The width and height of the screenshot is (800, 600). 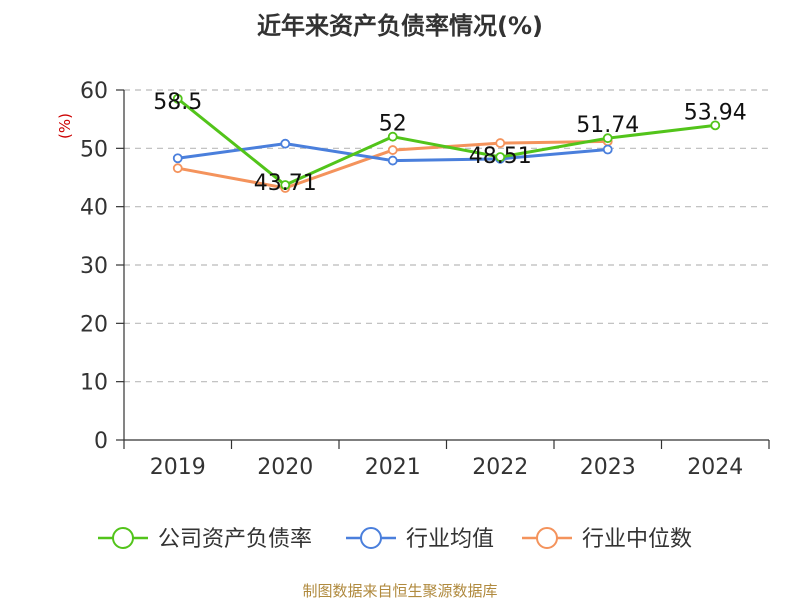 What do you see at coordinates (500, 467) in the screenshot?
I see `x-tick-label: 2022` at bounding box center [500, 467].